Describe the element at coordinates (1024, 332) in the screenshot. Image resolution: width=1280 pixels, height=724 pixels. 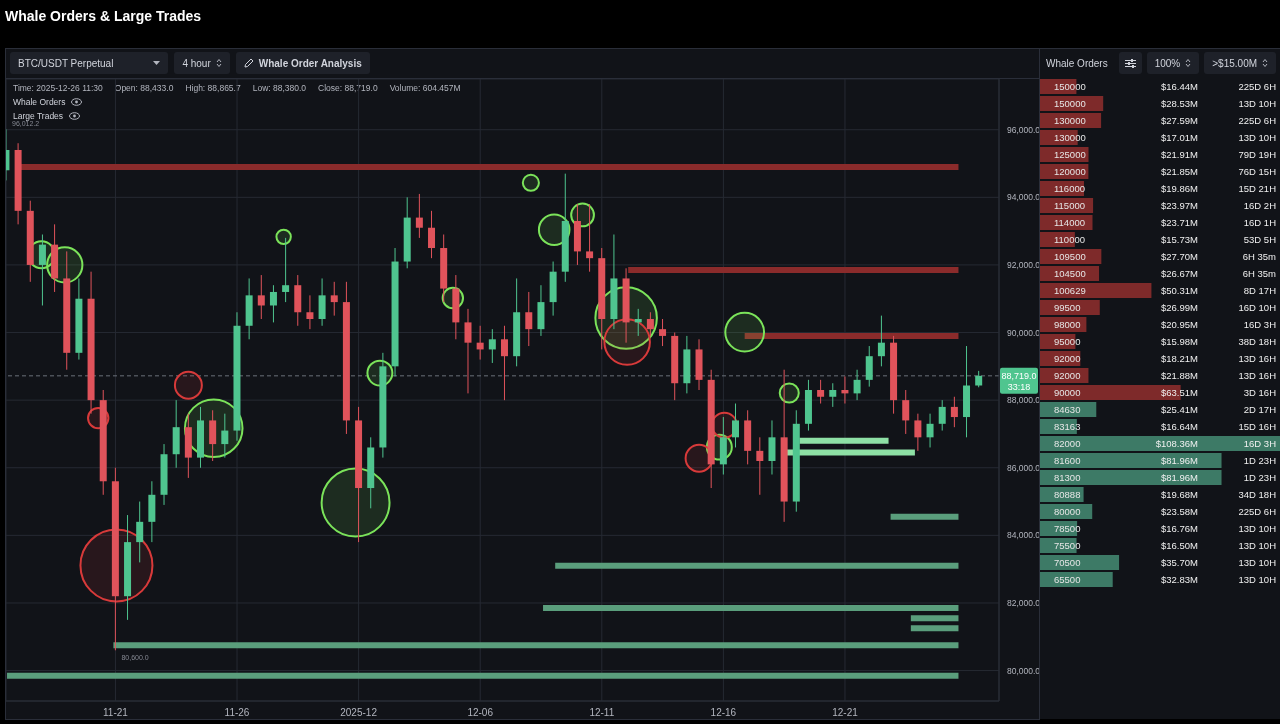
I see `y-tick-label: 90,000.0` at that location.